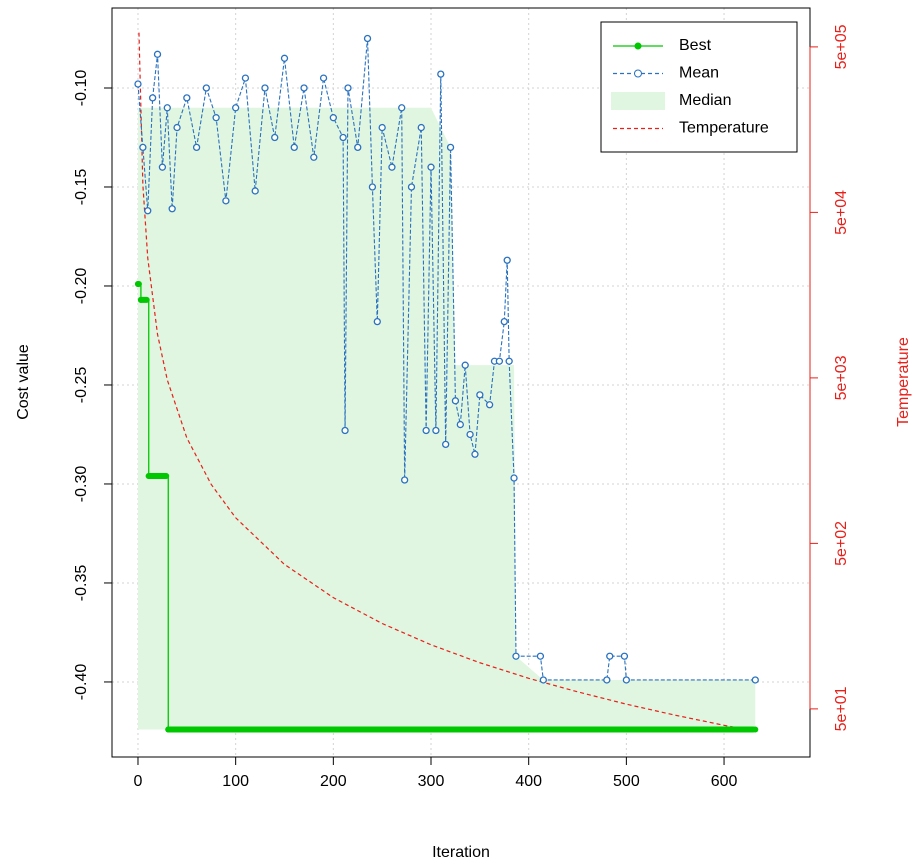 The width and height of the screenshot is (919, 868). What do you see at coordinates (626, 781) in the screenshot?
I see `x-tick-label: 500` at bounding box center [626, 781].